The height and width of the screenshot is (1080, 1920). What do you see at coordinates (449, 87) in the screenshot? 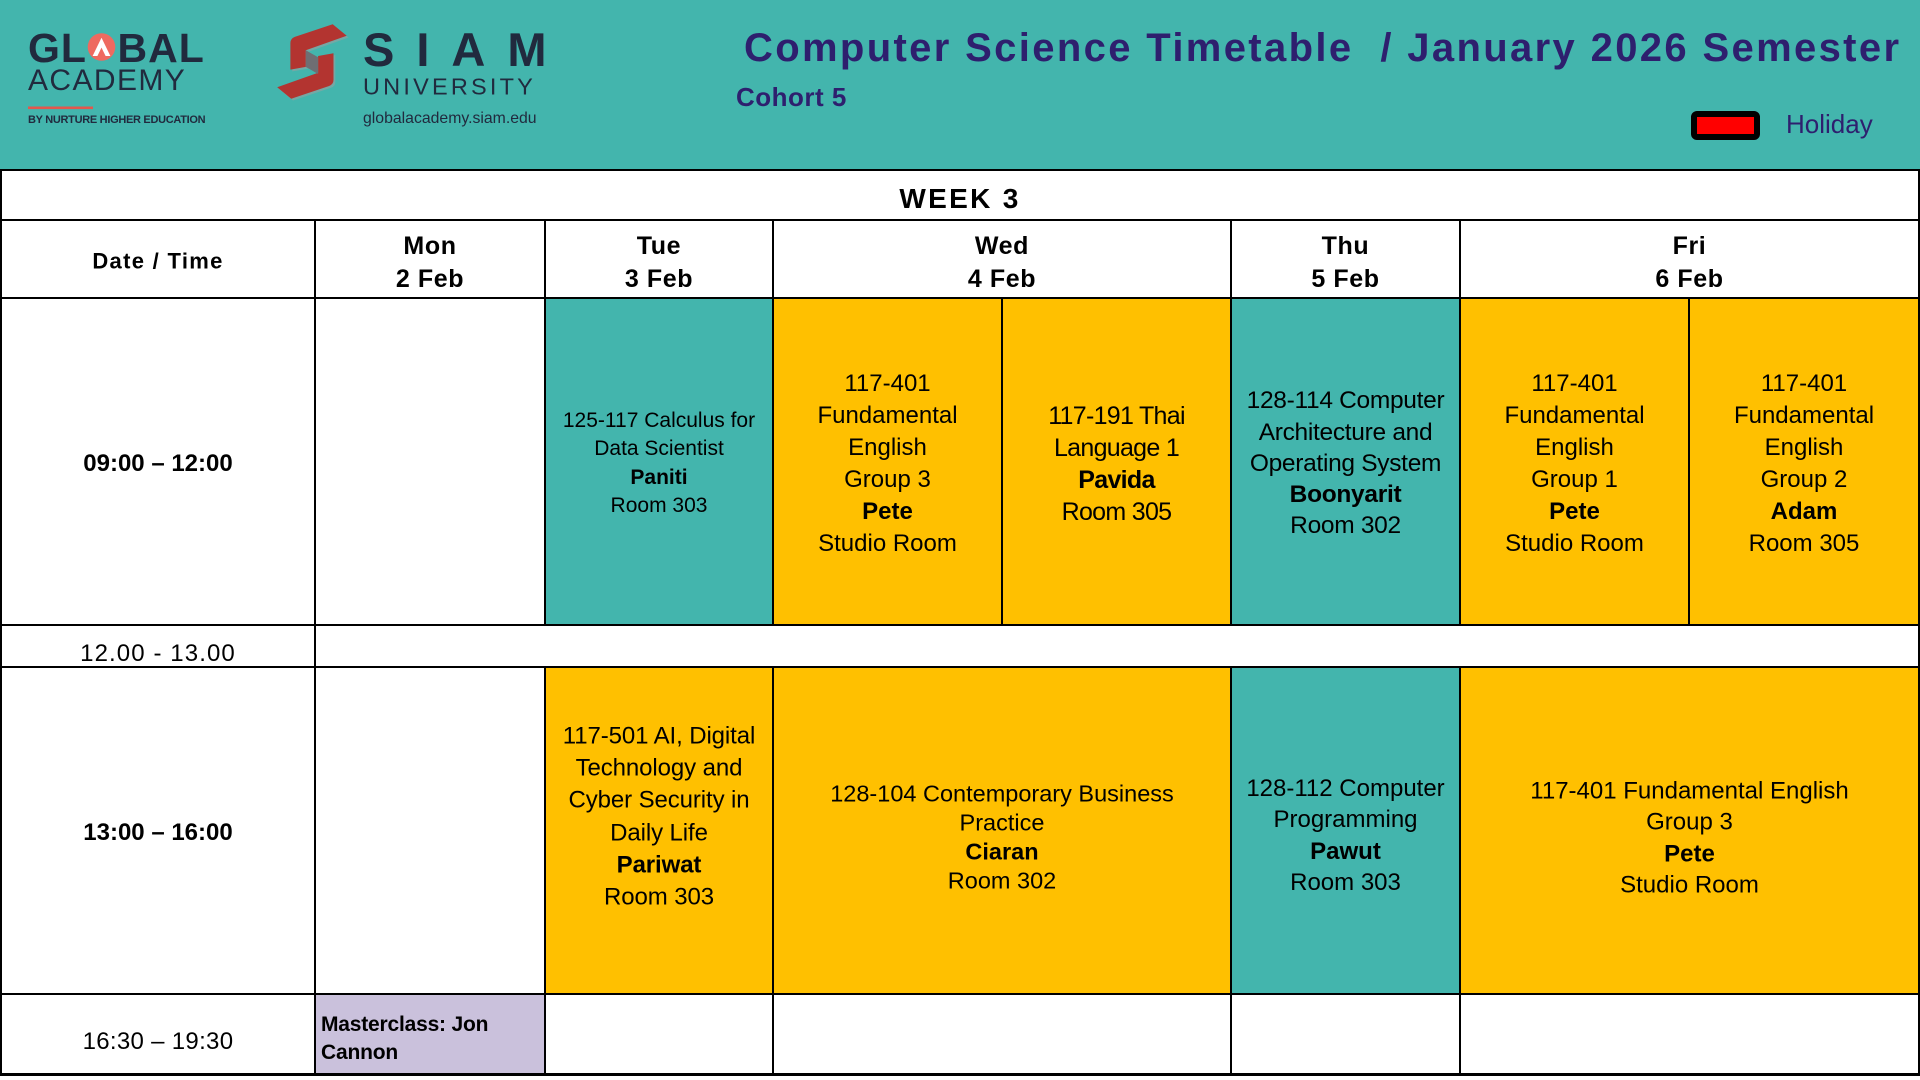
I see `svg-text: UNIVERSITY` at bounding box center [449, 87].